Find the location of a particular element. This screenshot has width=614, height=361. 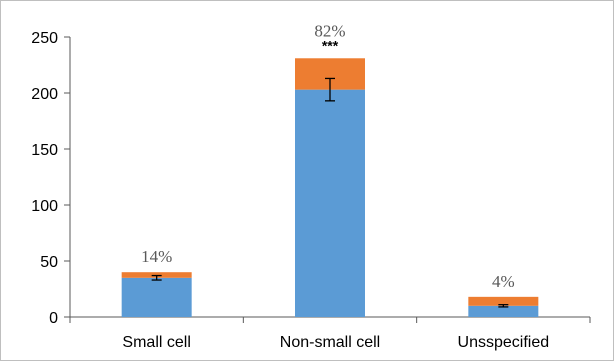

y-tick-label: 250 is located at coordinates (44, 38).